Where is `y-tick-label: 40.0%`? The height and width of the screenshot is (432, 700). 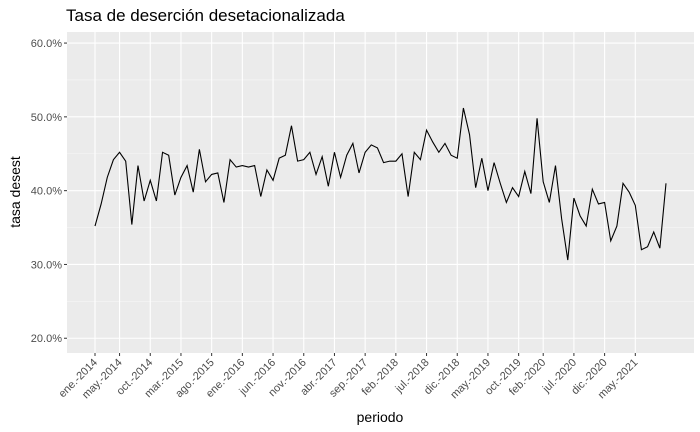
y-tick-label: 40.0% is located at coordinates (46, 192).